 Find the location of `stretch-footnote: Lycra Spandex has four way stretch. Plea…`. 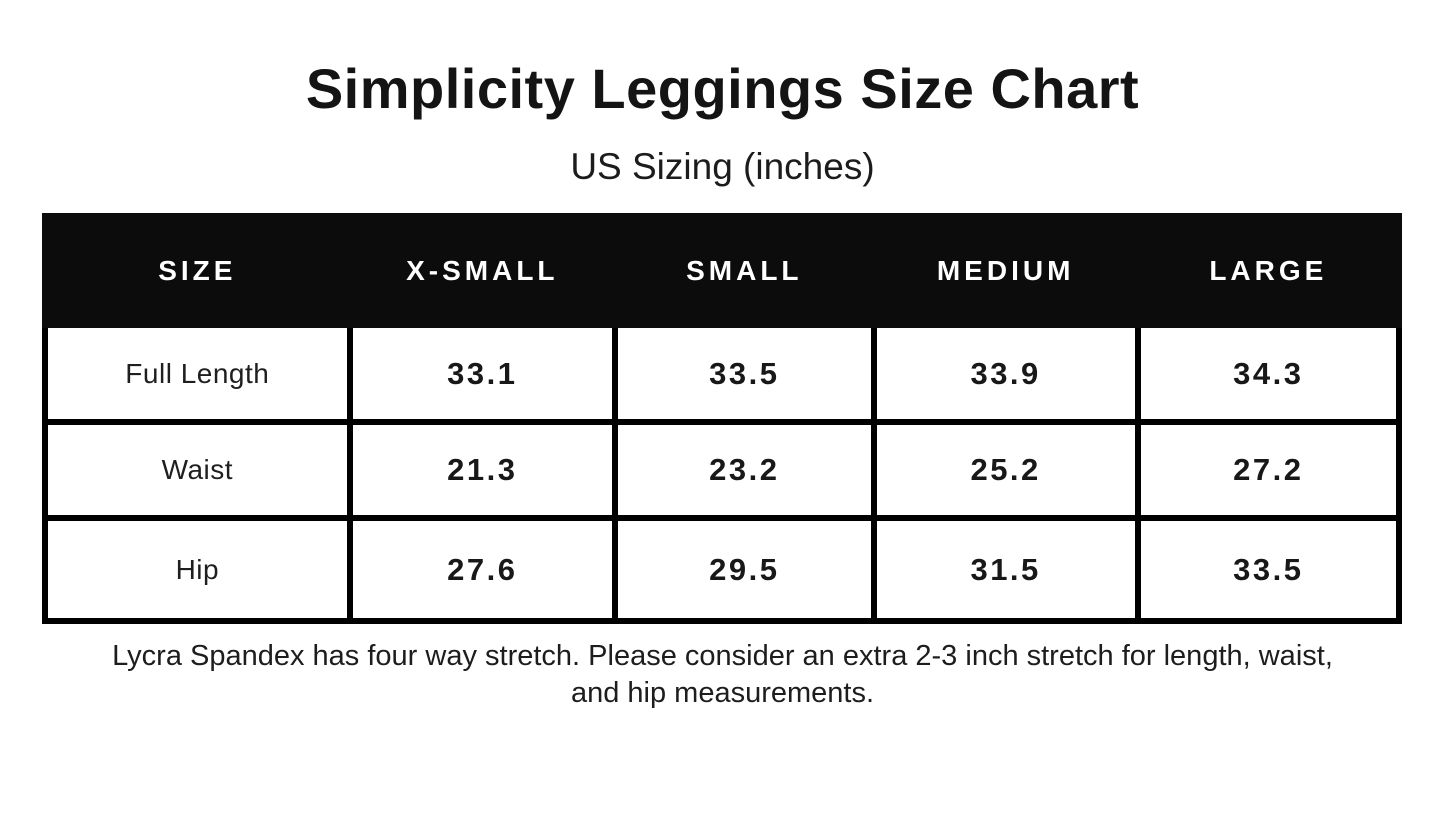

stretch-footnote: Lycra Spandex has four way stretch. Plea… is located at coordinates (722, 675).